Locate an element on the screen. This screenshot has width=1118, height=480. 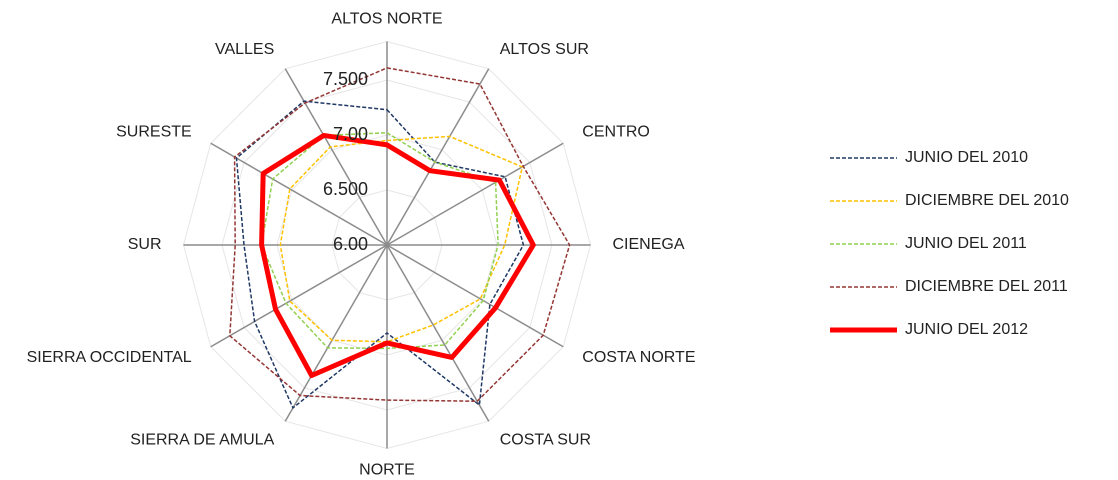
category-label: SIERRA OCCIDENTAL is located at coordinates (109, 357).